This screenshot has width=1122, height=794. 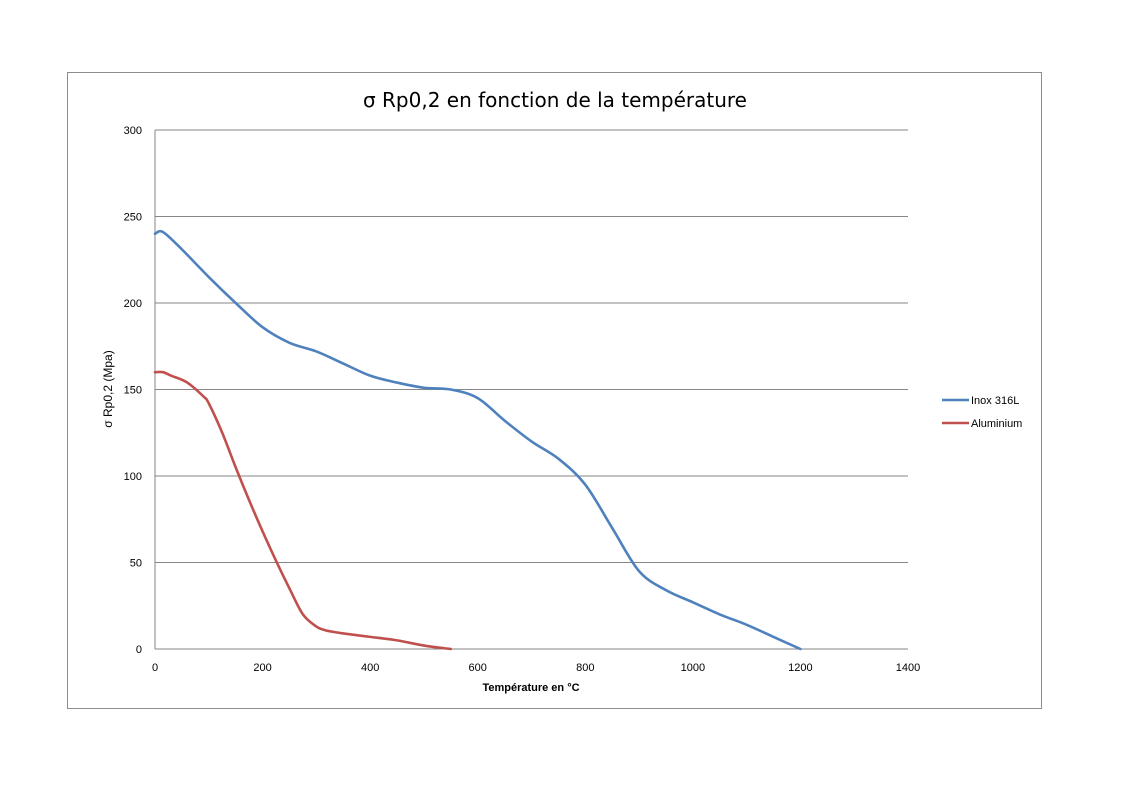 I want to click on y-tick-label: 150, so click(x=133, y=391).